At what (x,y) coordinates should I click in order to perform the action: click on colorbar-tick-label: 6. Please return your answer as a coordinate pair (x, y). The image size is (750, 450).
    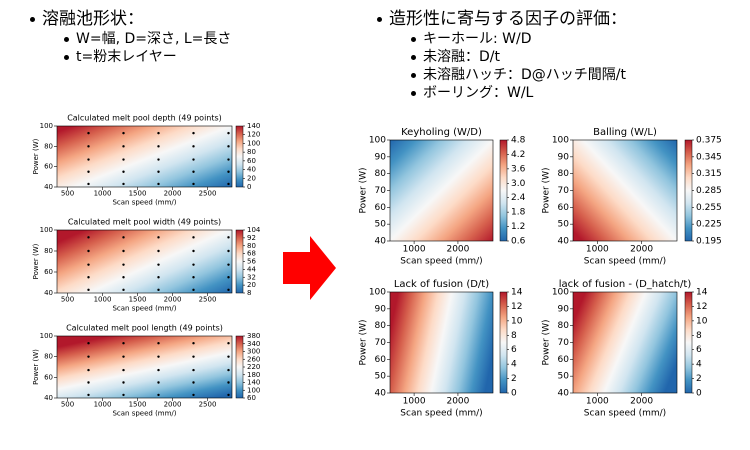
    Looking at the image, I should click on (514, 350).